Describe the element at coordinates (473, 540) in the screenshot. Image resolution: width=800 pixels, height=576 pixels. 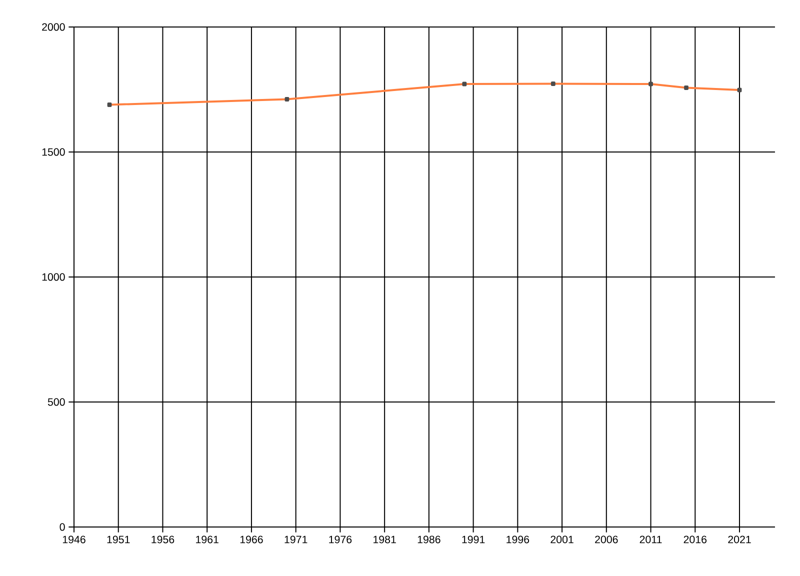
I see `x-tick-label: 1991` at that location.